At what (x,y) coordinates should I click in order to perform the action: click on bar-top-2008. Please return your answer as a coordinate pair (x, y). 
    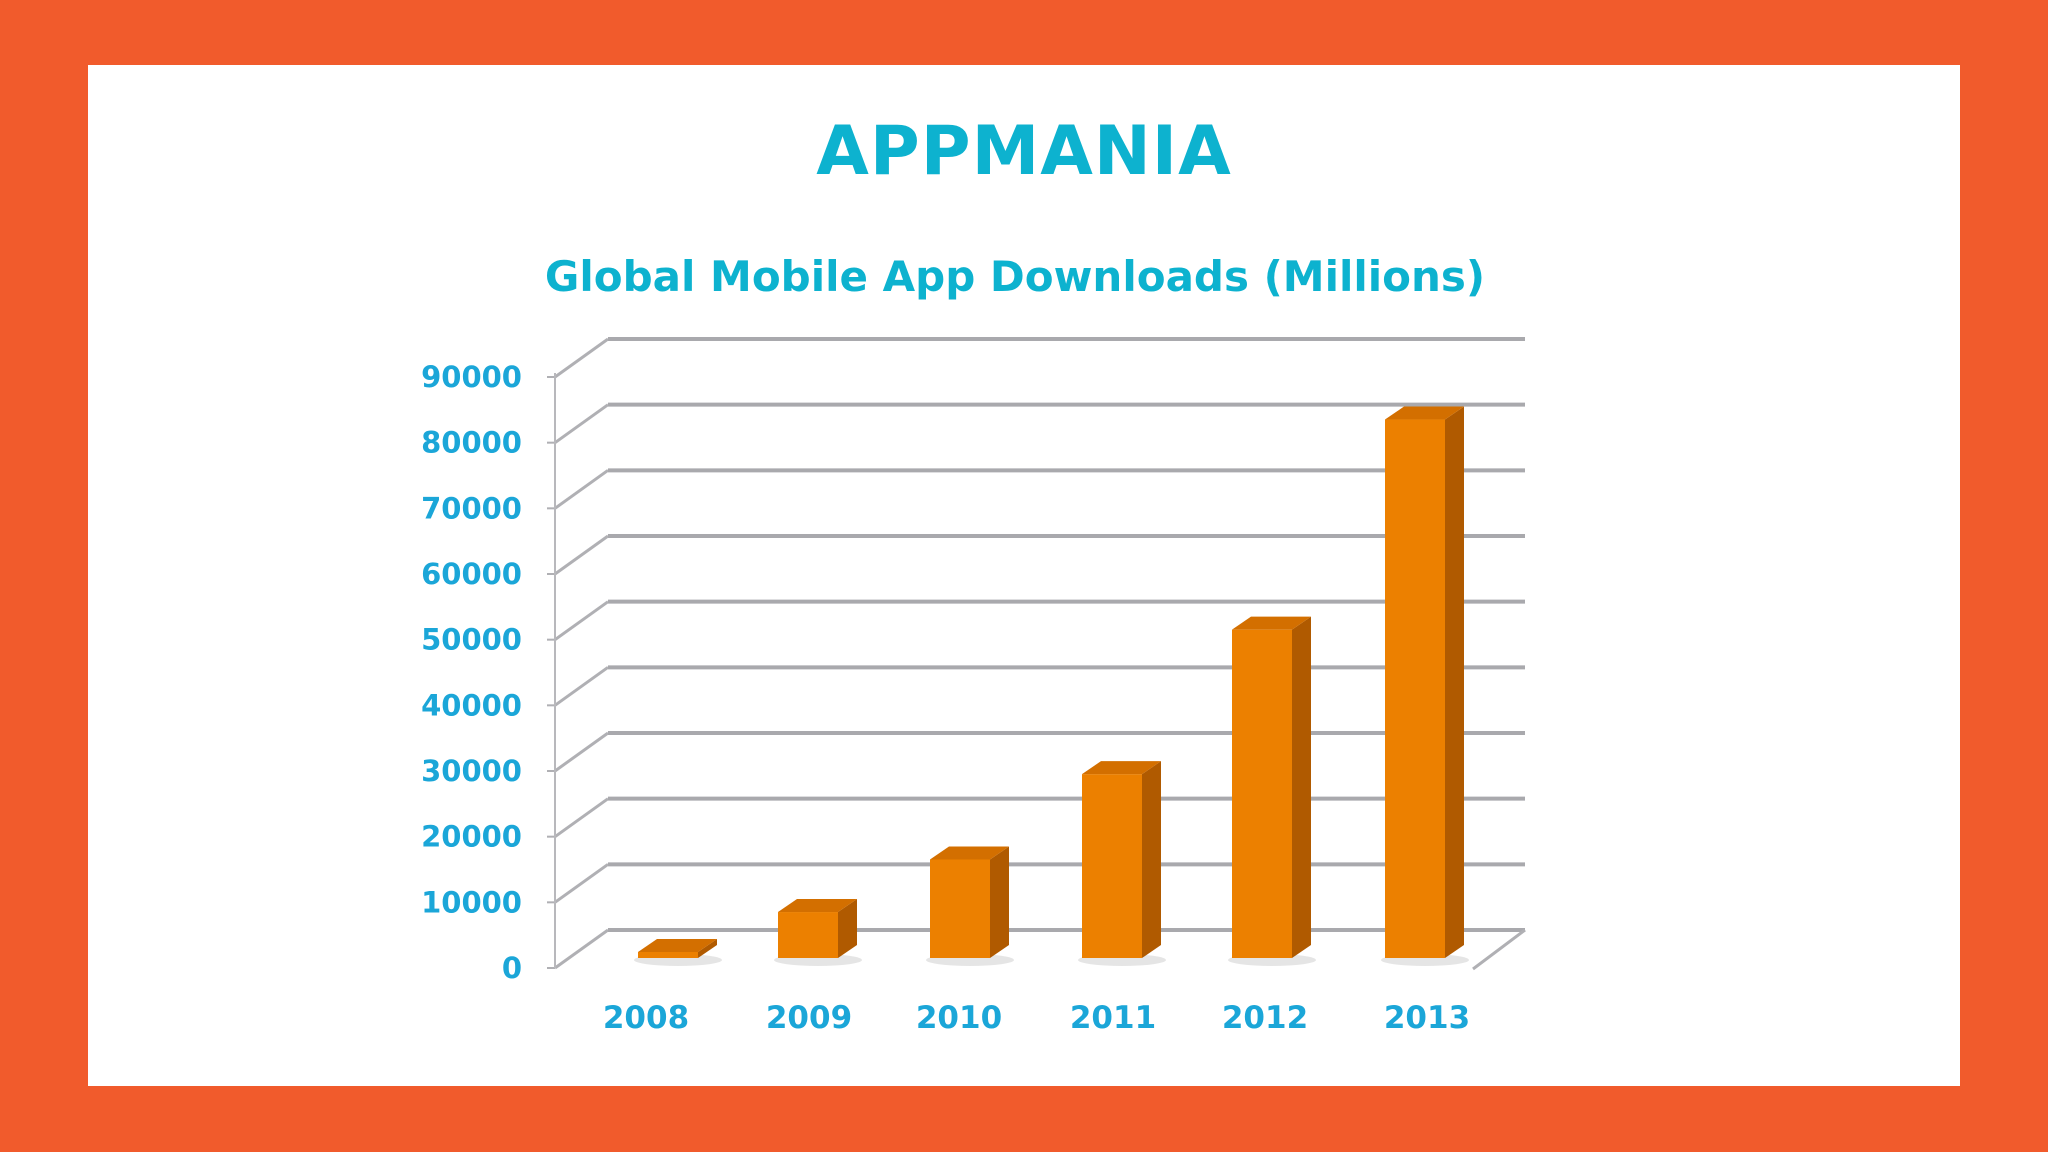
    Looking at the image, I should click on (677, 945).